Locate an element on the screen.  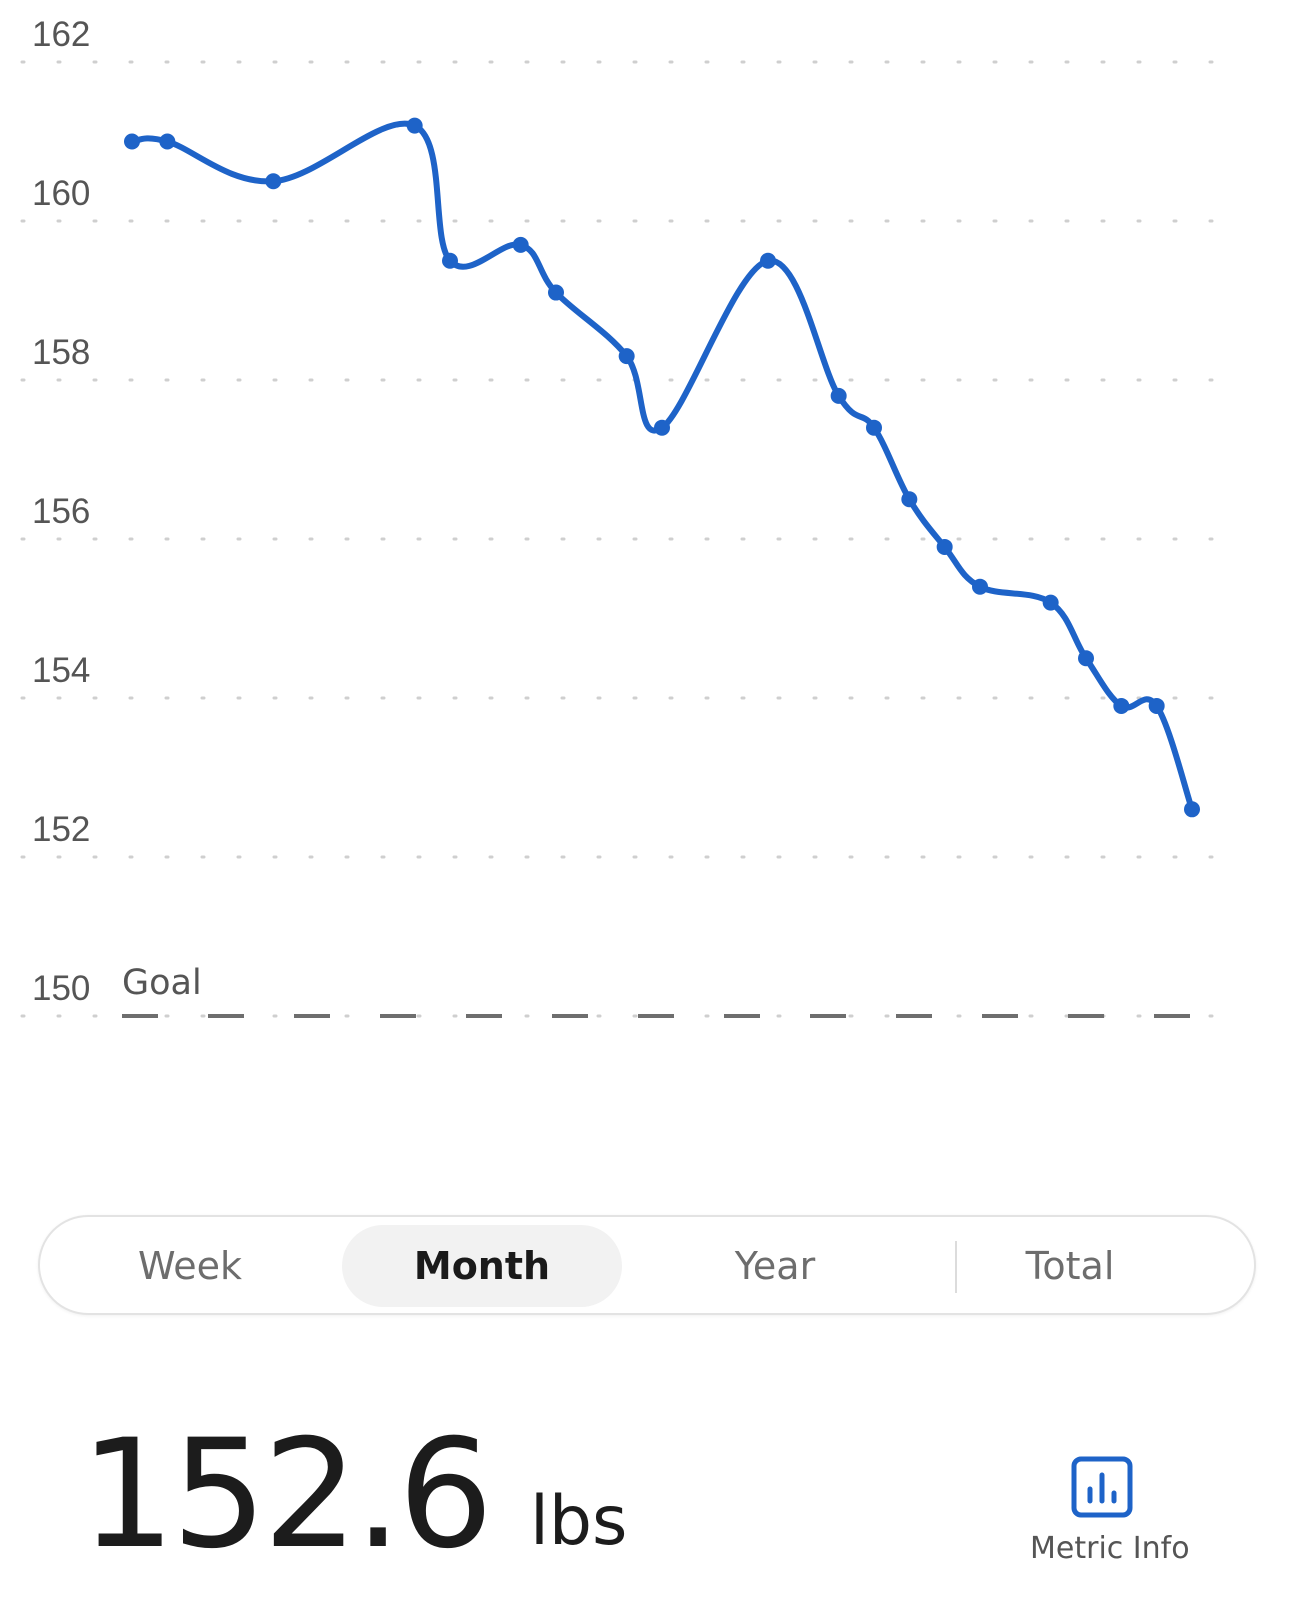
tab-divider is located at coordinates (956, 1267).